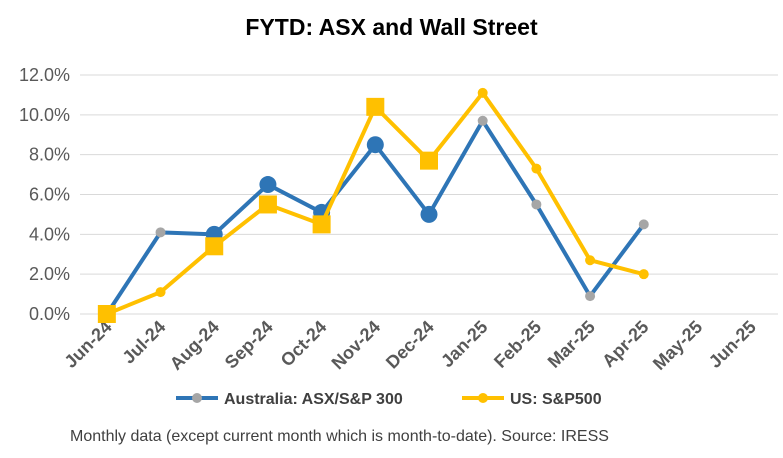  What do you see at coordinates (49, 234) in the screenshot?
I see `y-tick-label: 4.0%` at bounding box center [49, 234].